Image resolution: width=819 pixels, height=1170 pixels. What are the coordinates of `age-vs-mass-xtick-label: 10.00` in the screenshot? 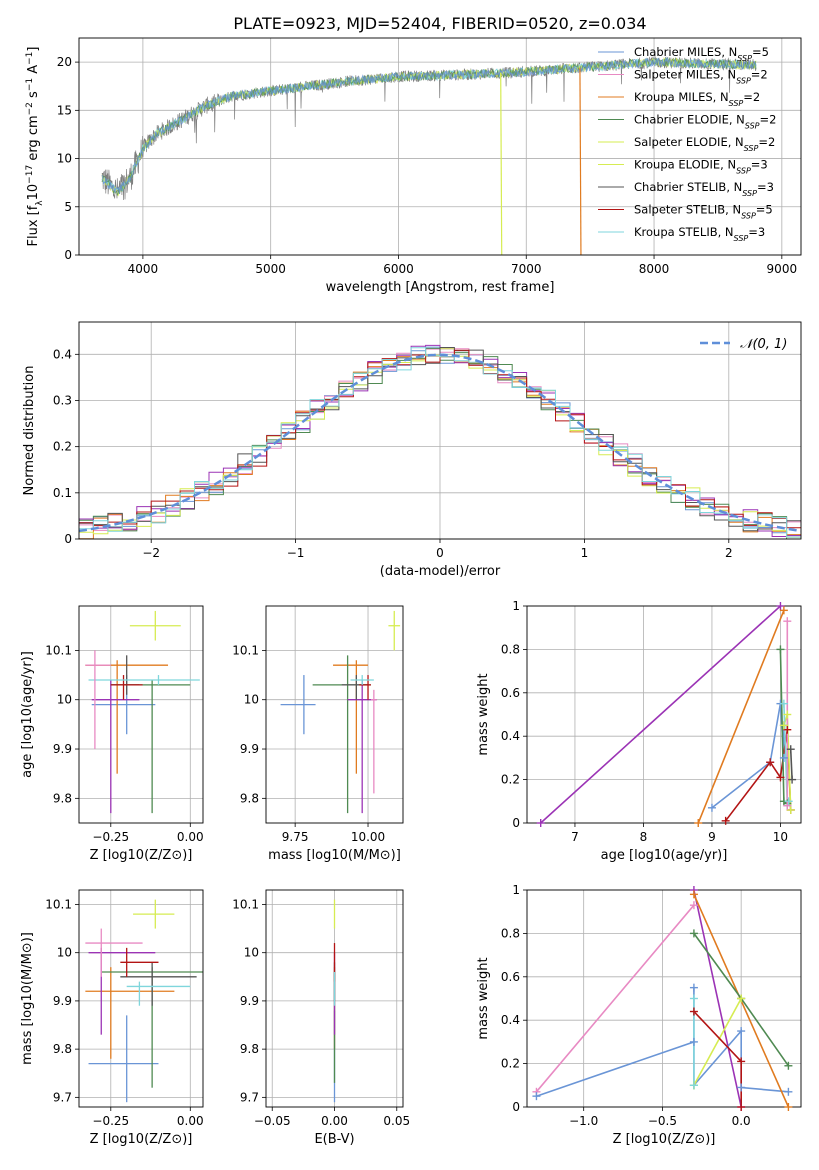 It's located at (368, 837).